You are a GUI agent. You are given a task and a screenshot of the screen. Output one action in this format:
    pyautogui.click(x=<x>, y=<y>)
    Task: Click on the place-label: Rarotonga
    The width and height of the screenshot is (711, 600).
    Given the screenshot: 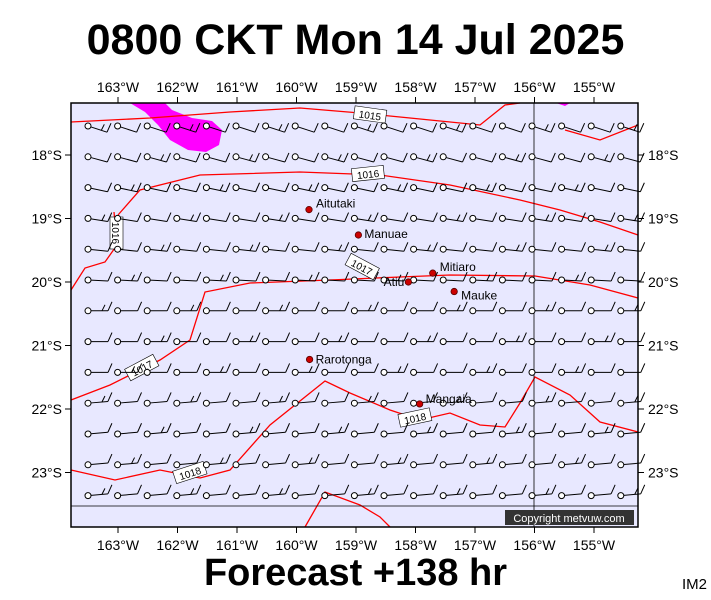 What is the action you would take?
    pyautogui.click(x=344, y=359)
    